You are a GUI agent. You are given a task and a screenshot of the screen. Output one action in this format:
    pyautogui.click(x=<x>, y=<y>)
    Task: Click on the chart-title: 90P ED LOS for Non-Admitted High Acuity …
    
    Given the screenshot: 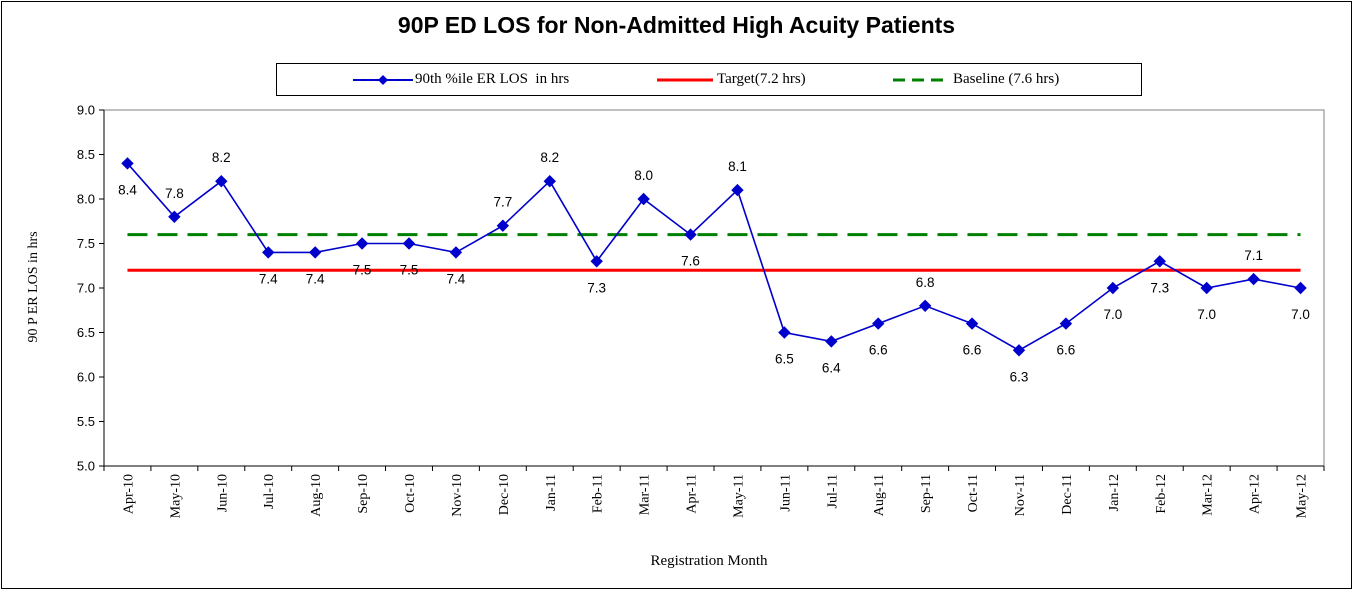 What is the action you would take?
    pyautogui.click(x=676, y=25)
    